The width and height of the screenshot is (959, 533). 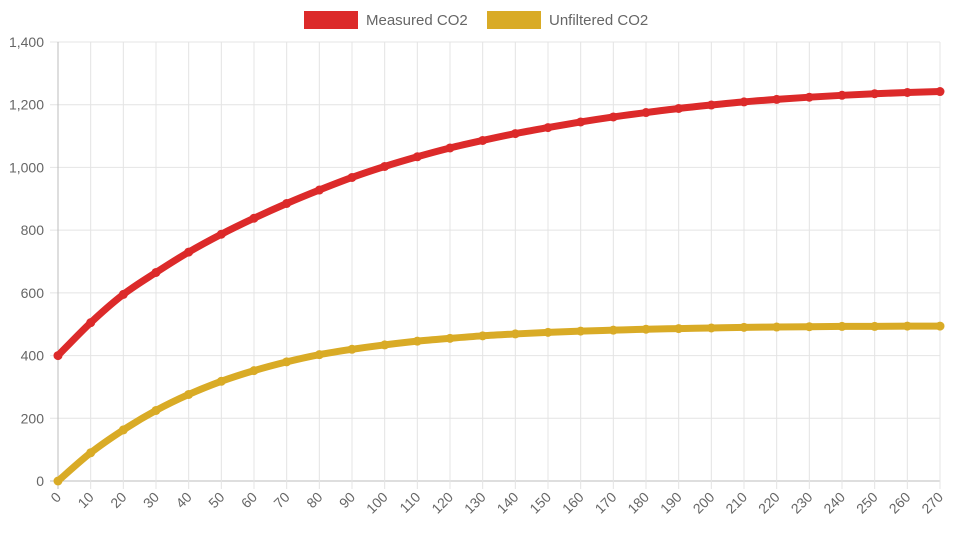 I want to click on x-tick-label: 250, so click(x=867, y=503).